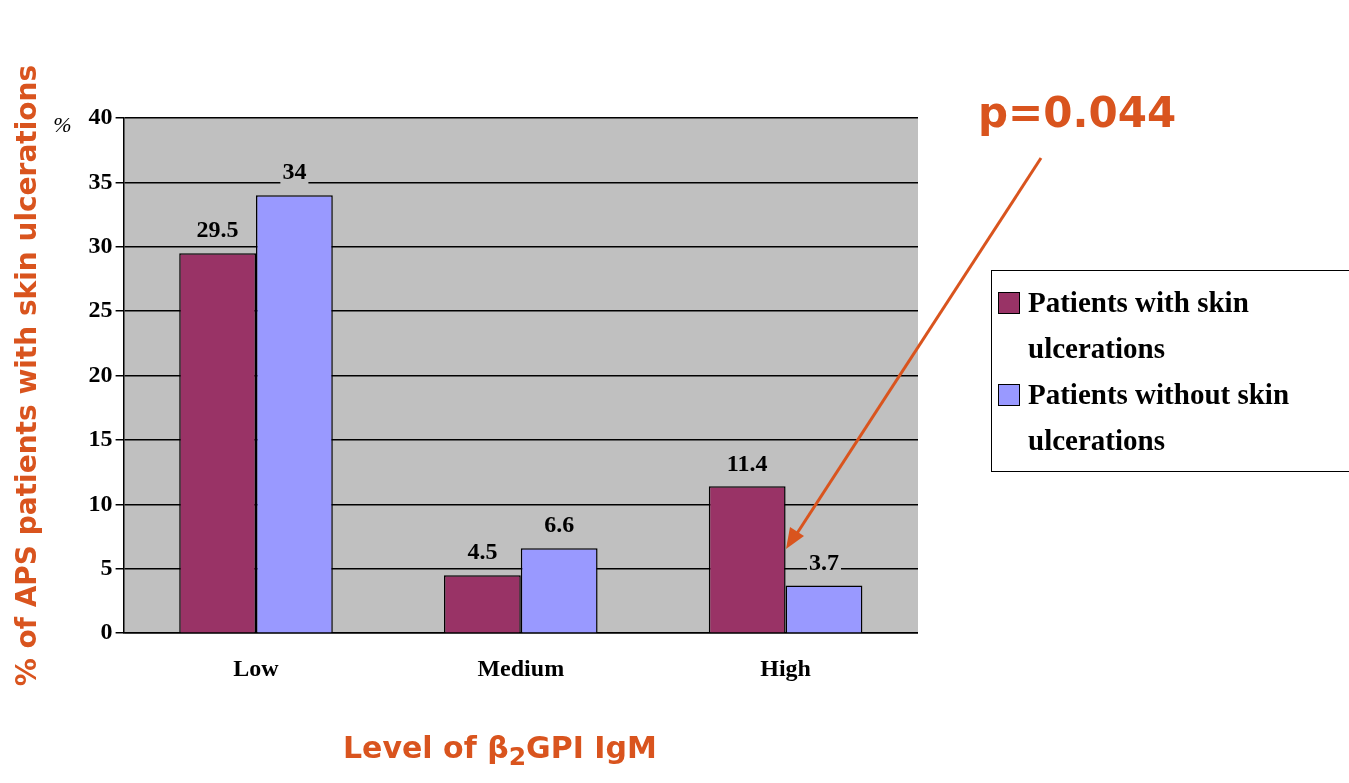 The width and height of the screenshot is (1349, 783). I want to click on data-label: 4.5, so click(482, 551).